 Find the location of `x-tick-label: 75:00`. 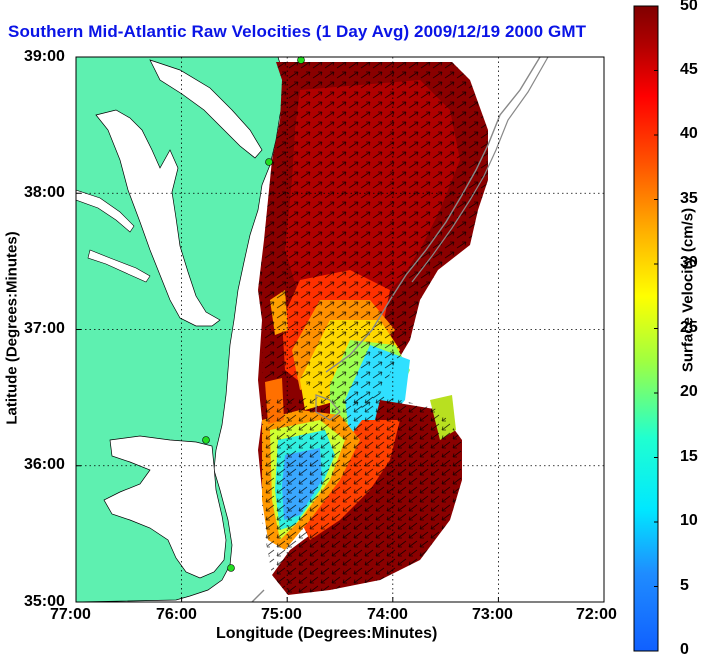

x-tick-label: 75:00 is located at coordinates (281, 614).